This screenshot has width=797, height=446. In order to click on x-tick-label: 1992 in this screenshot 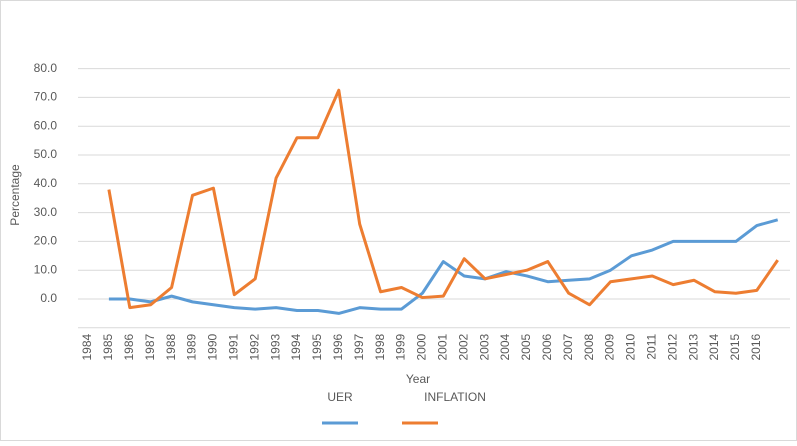, I will do `click(254, 346)`.